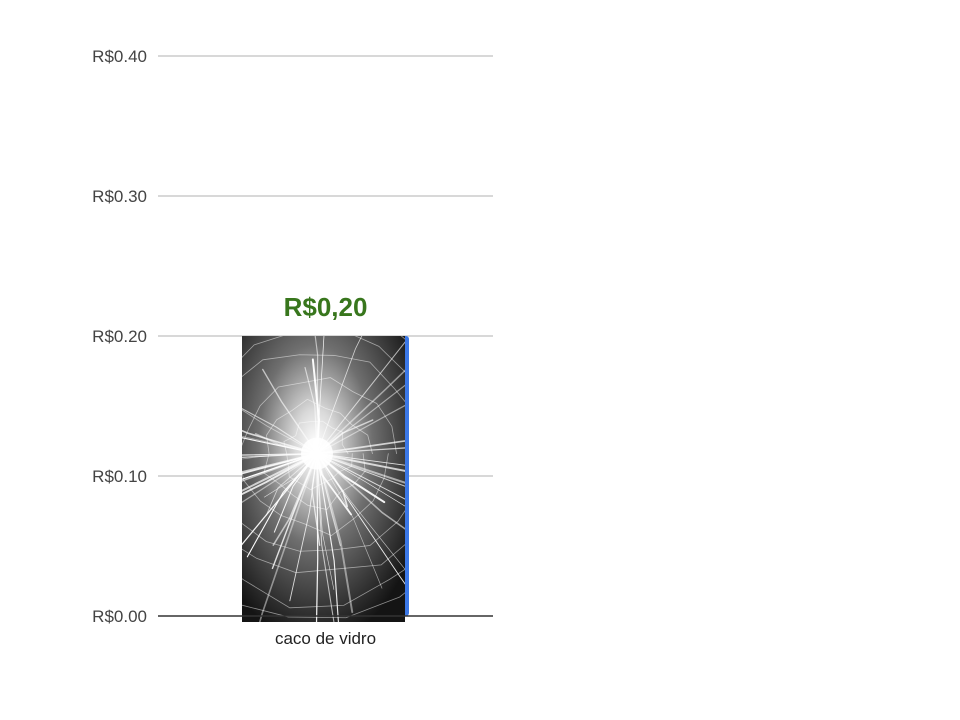 Image resolution: width=960 pixels, height=720 pixels. I want to click on bar, so click(325, 479).